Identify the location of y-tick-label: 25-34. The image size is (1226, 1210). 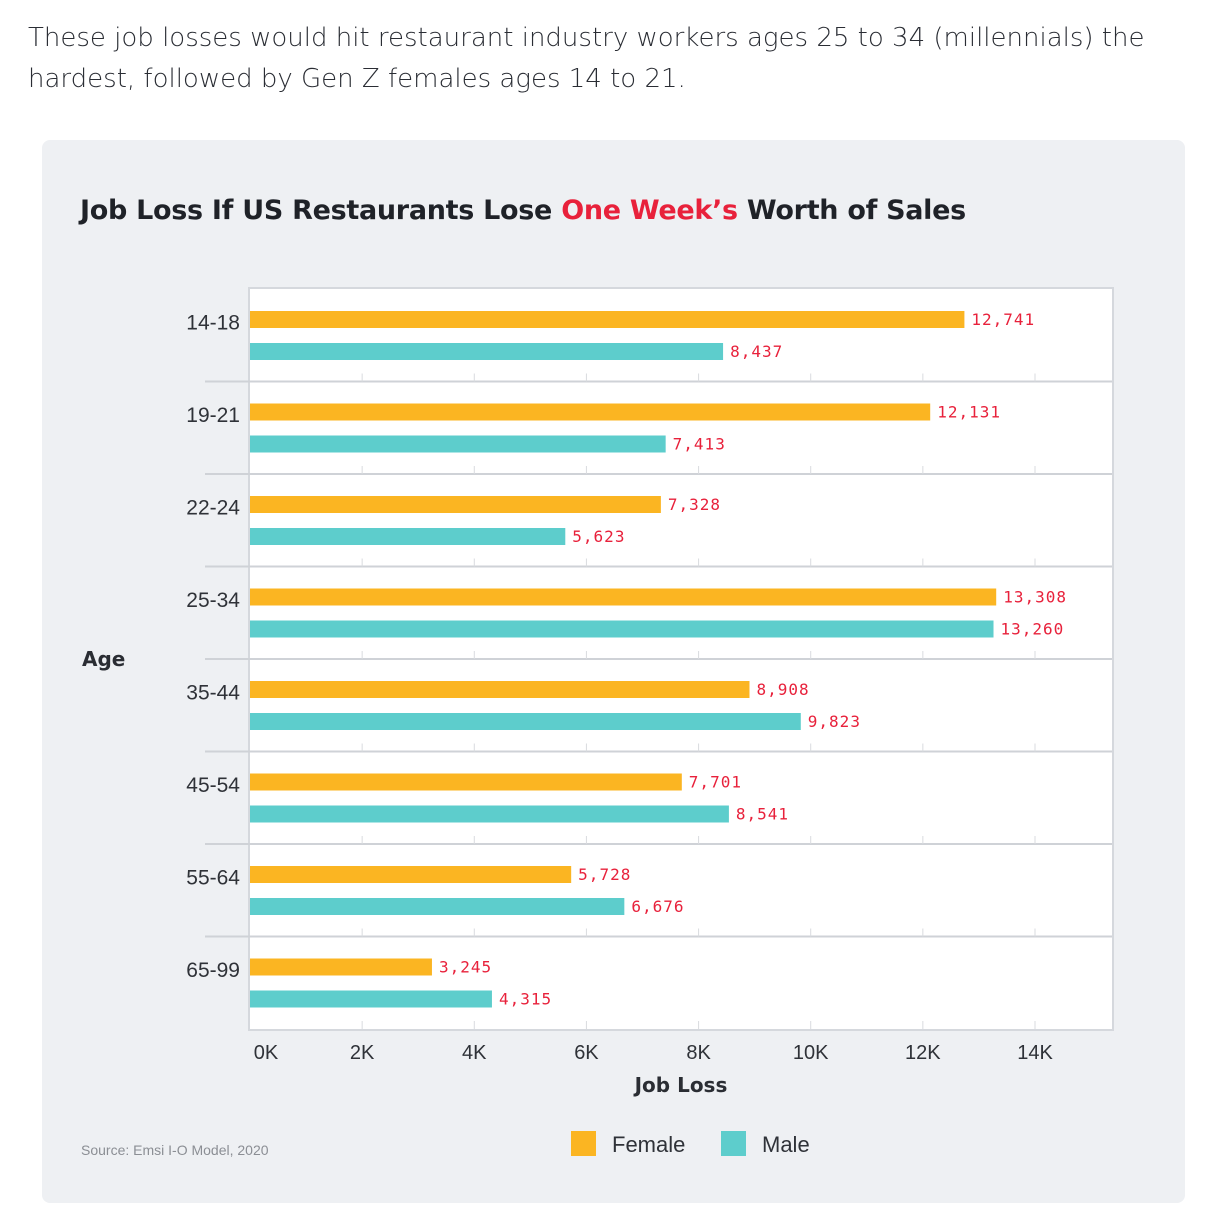
(213, 600).